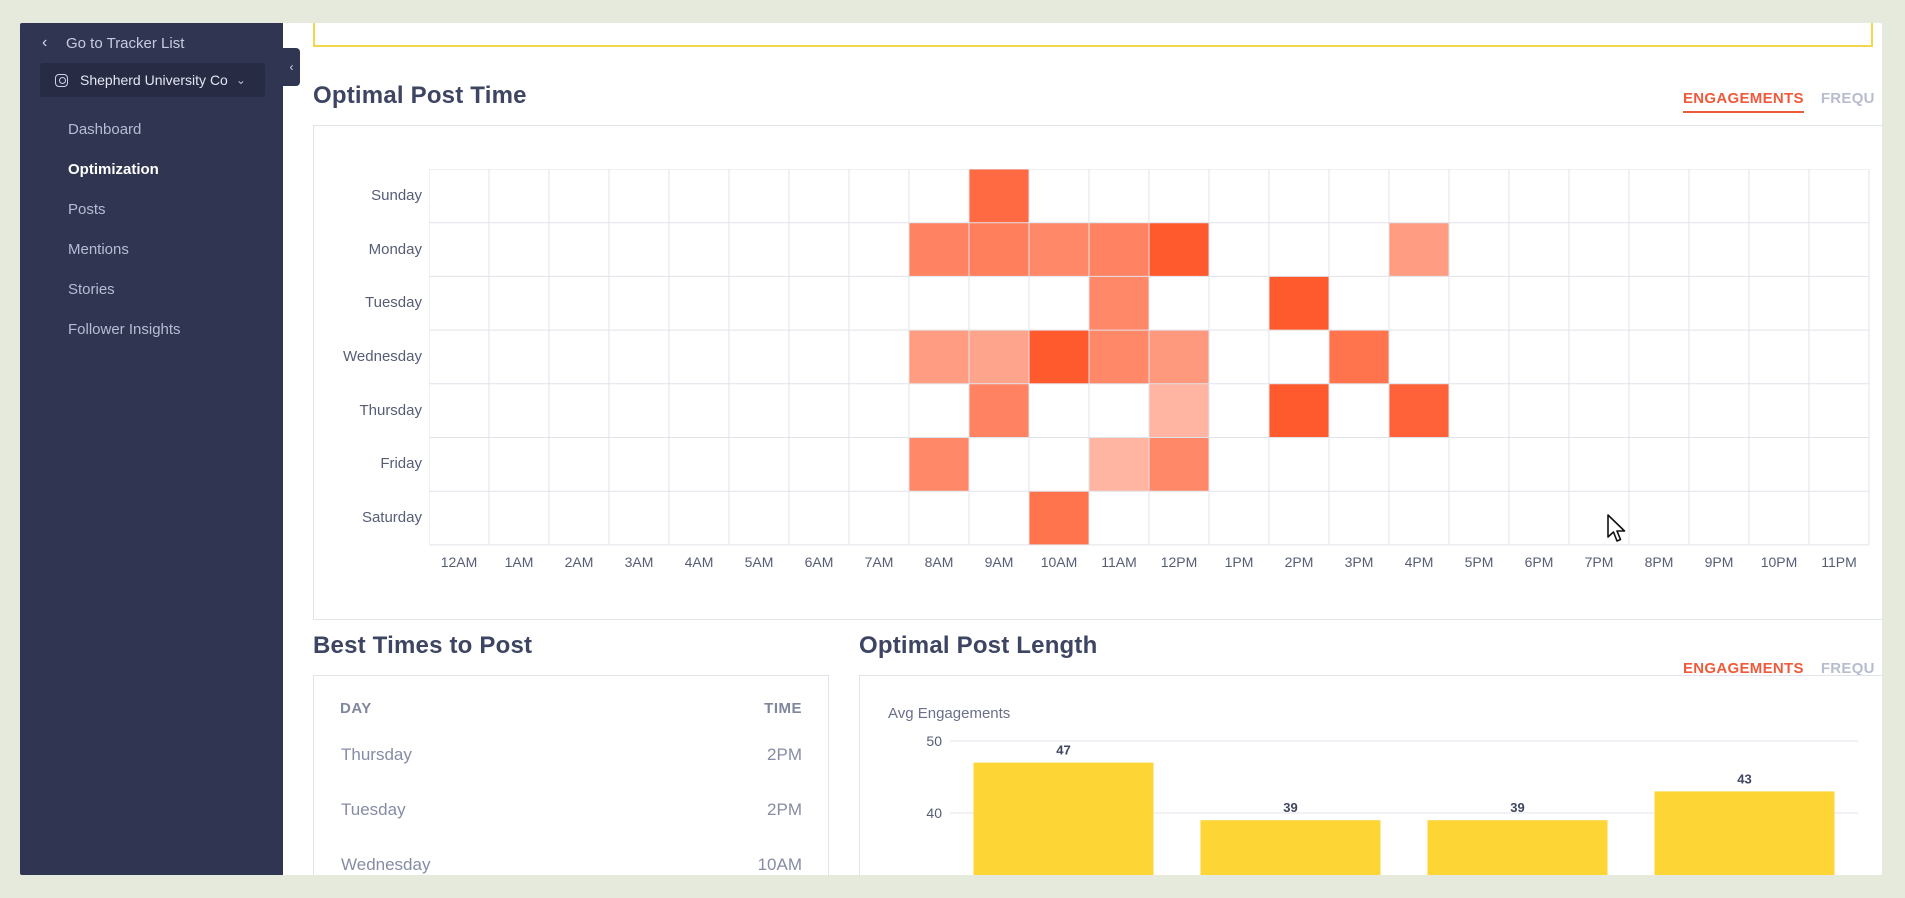  I want to click on heatmap-cell-monday-8am, so click(939, 249).